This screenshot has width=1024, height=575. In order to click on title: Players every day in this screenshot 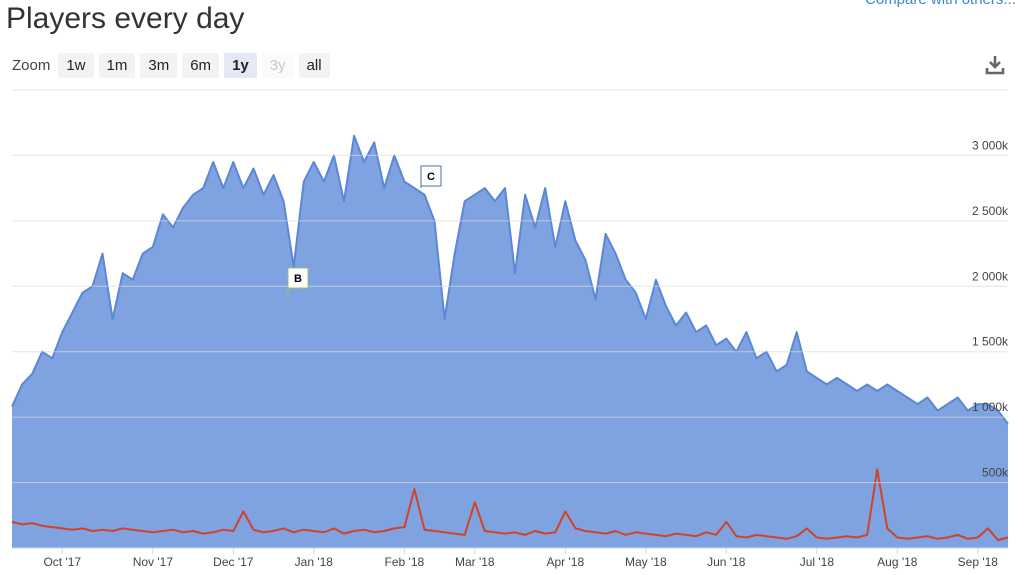, I will do `click(125, 18)`.